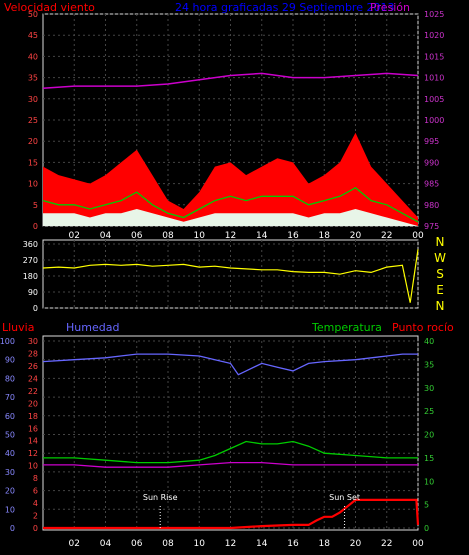 The width and height of the screenshot is (469, 555). Describe the element at coordinates (33, 466) in the screenshot. I see `rain-y-tick: 10` at that location.